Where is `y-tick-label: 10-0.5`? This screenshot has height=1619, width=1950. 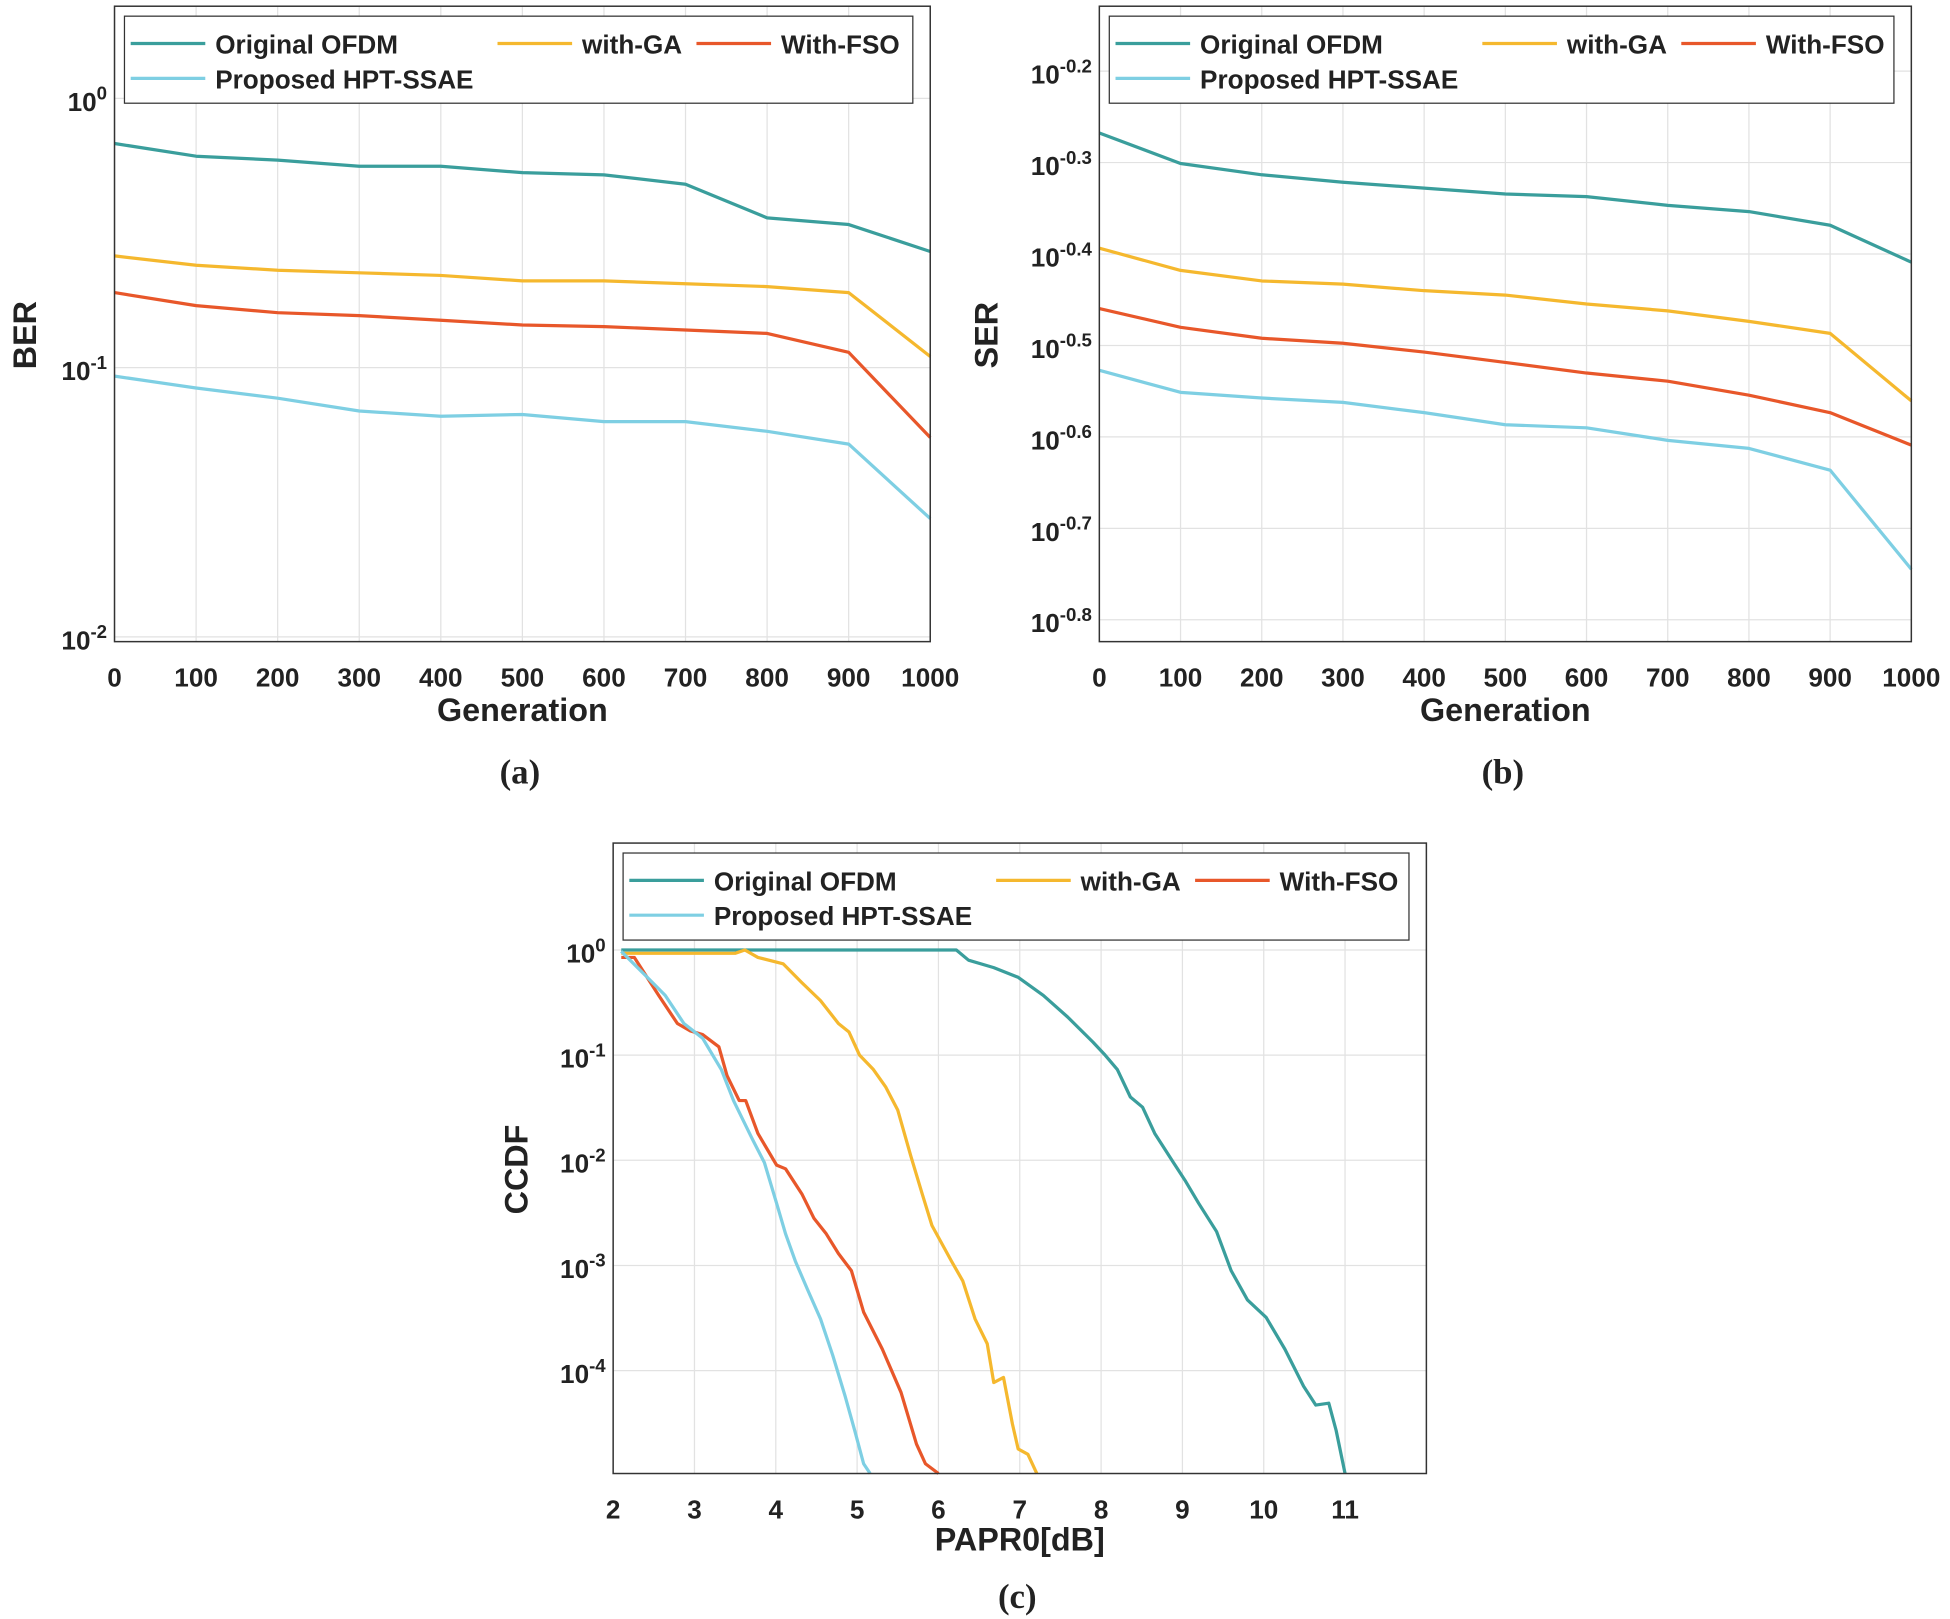
y-tick-label: 10-0.5 is located at coordinates (1061, 347).